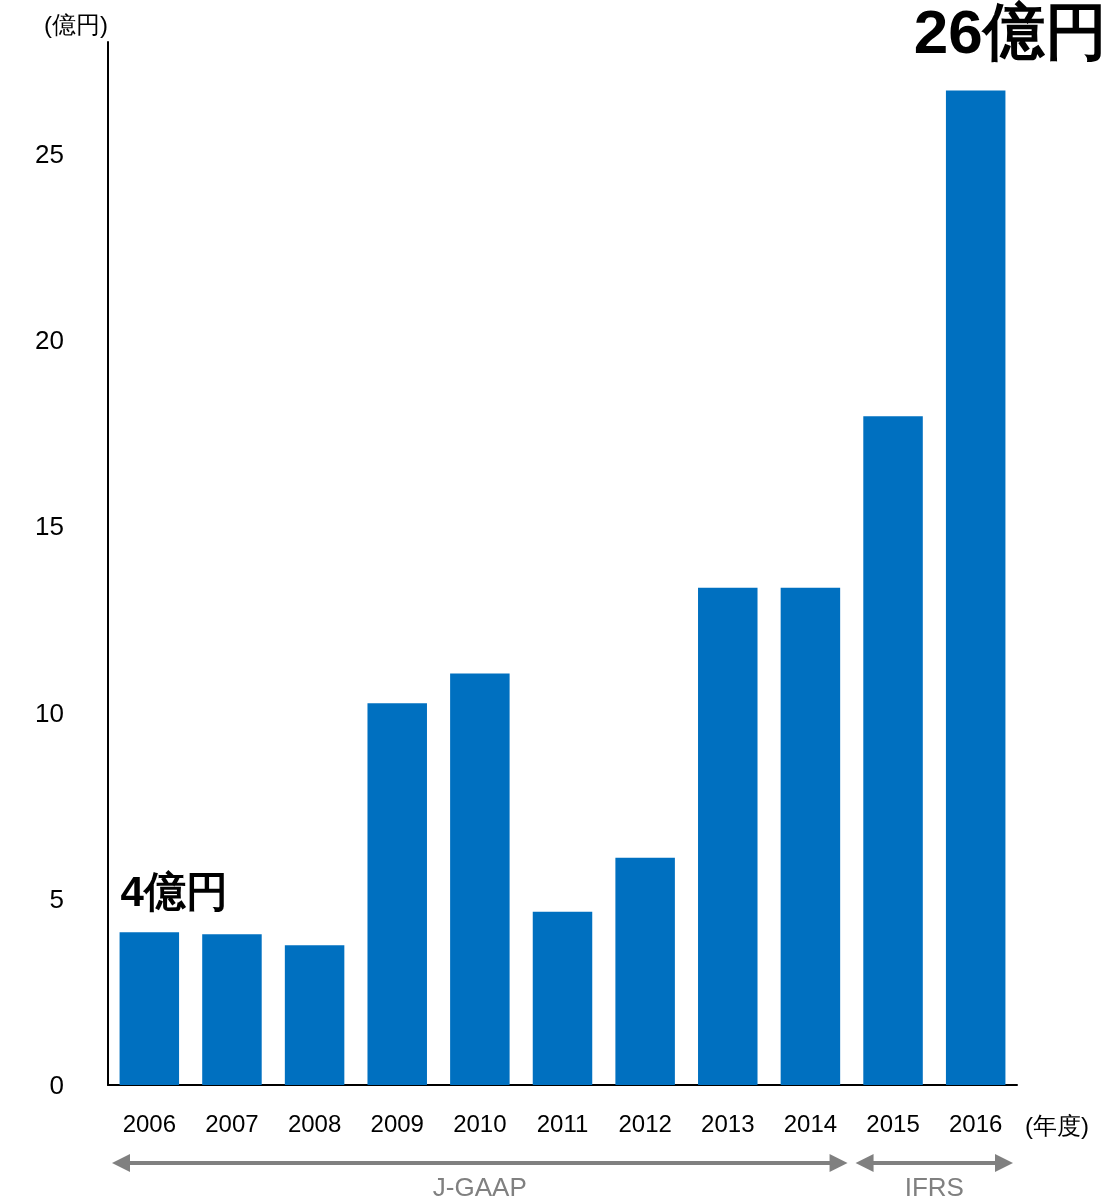 This screenshot has height=1202, width=1108. Describe the element at coordinates (49, 340) in the screenshot. I see `y-tick-label: 20` at that location.